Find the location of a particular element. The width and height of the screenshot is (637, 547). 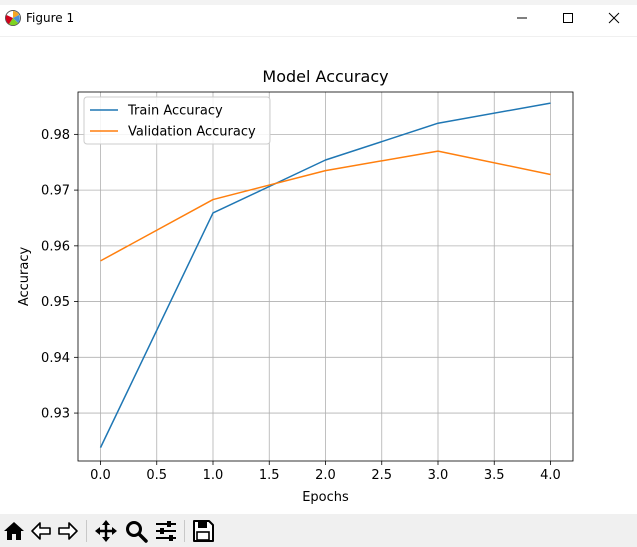

x-tick-label: 1.5 is located at coordinates (269, 475).